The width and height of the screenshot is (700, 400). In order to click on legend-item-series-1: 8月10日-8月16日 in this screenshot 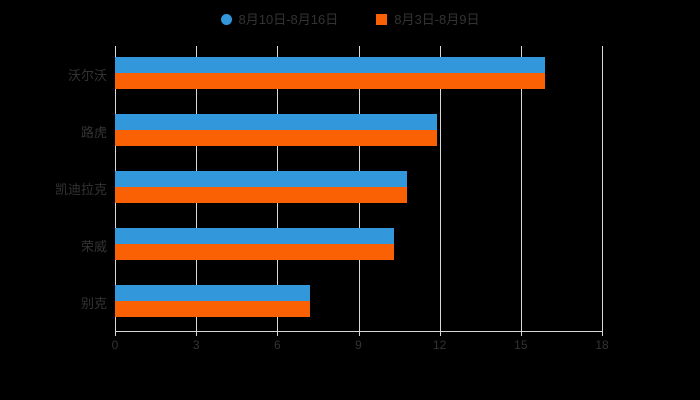, I will do `click(279, 19)`.